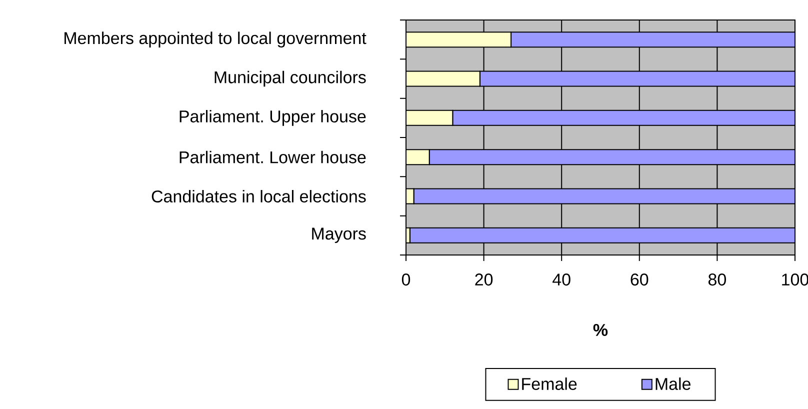  I want to click on y-tick-label: Mayors, so click(339, 236).